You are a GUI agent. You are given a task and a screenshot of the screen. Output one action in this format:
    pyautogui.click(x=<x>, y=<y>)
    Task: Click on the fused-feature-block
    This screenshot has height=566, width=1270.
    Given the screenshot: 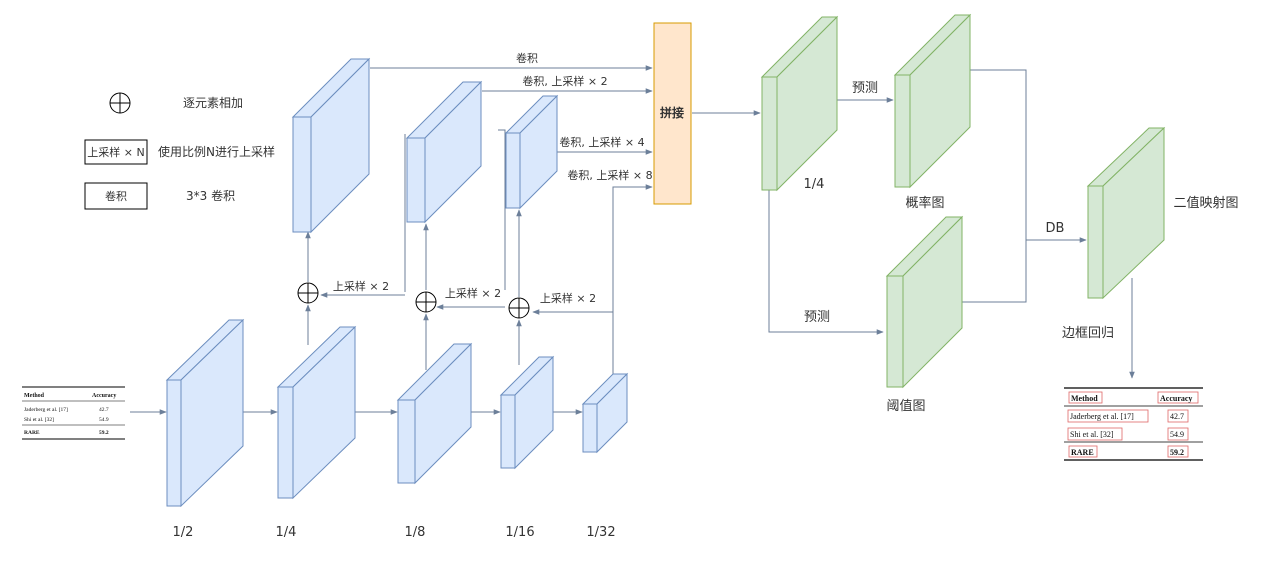 What is the action you would take?
    pyautogui.click(x=799, y=103)
    